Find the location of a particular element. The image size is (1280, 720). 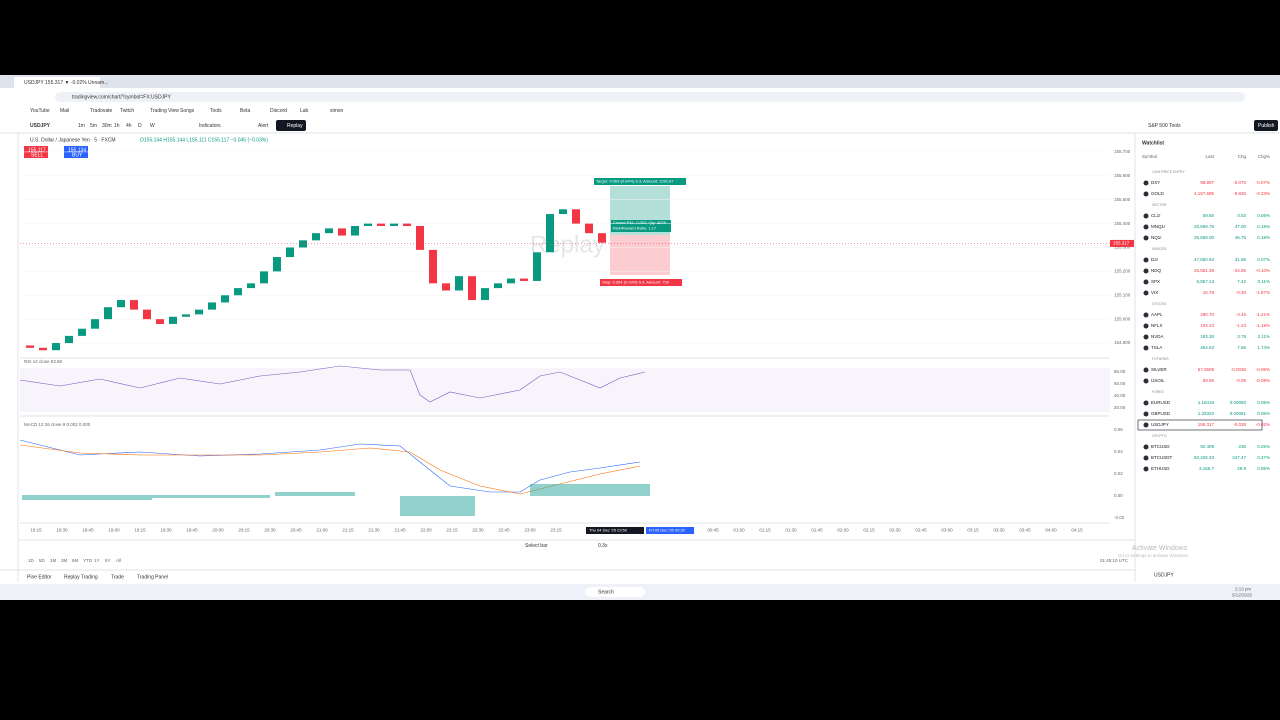

watch-cell: 0.95% is located at coordinates (1263, 468).